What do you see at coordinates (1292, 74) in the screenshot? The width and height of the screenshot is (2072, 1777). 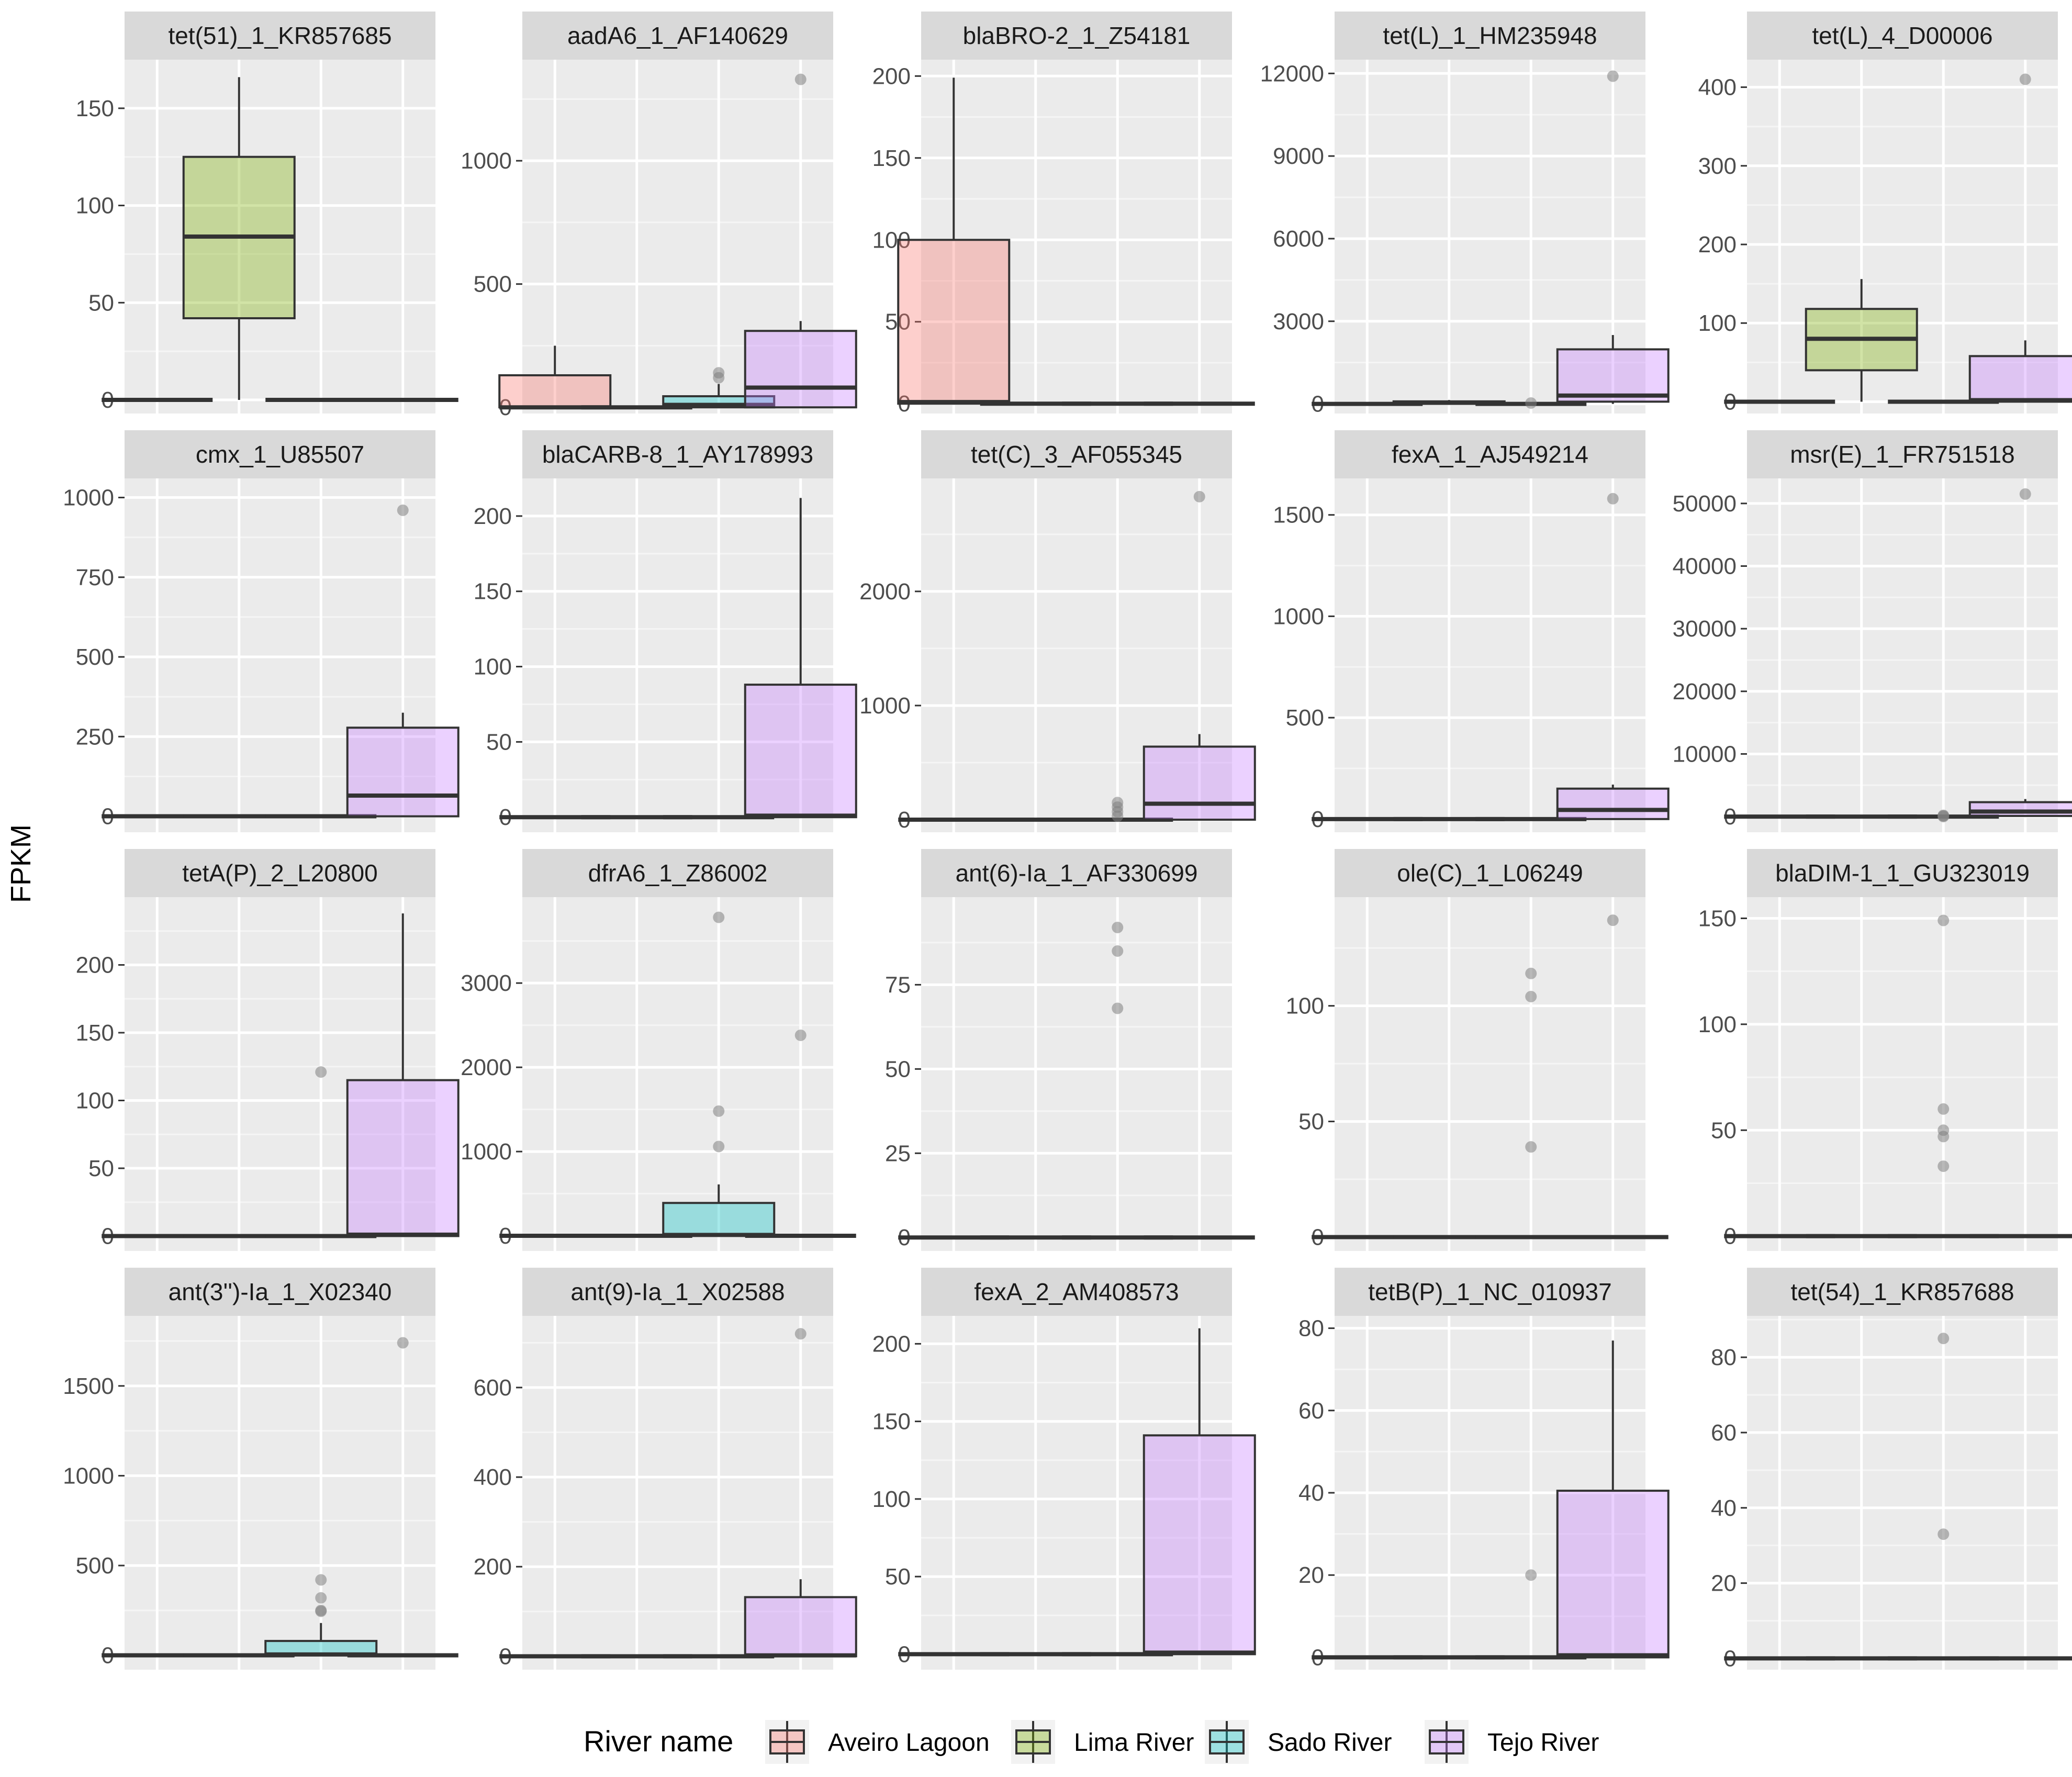 I see `y-tick-label: 12000` at bounding box center [1292, 74].